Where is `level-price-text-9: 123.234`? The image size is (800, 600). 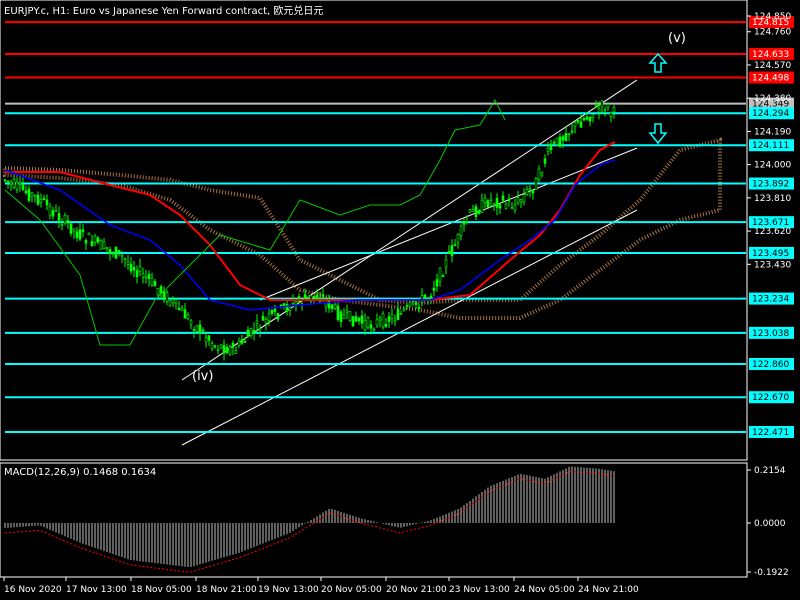
level-price-text-9: 123.234 is located at coordinates (770, 300).